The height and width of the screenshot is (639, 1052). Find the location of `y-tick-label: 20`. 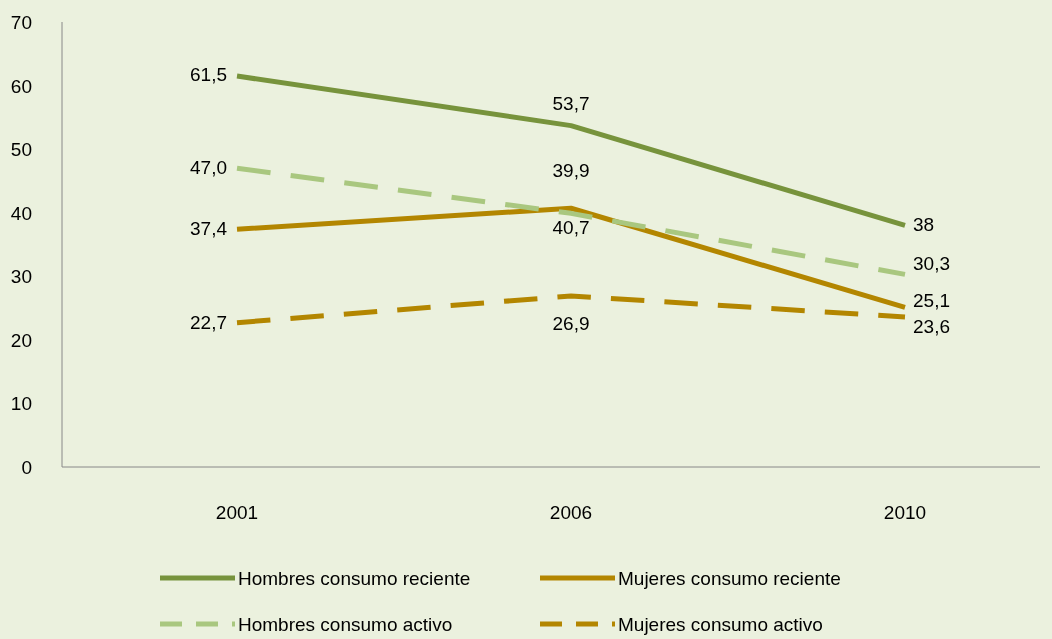

y-tick-label: 20 is located at coordinates (21, 340).